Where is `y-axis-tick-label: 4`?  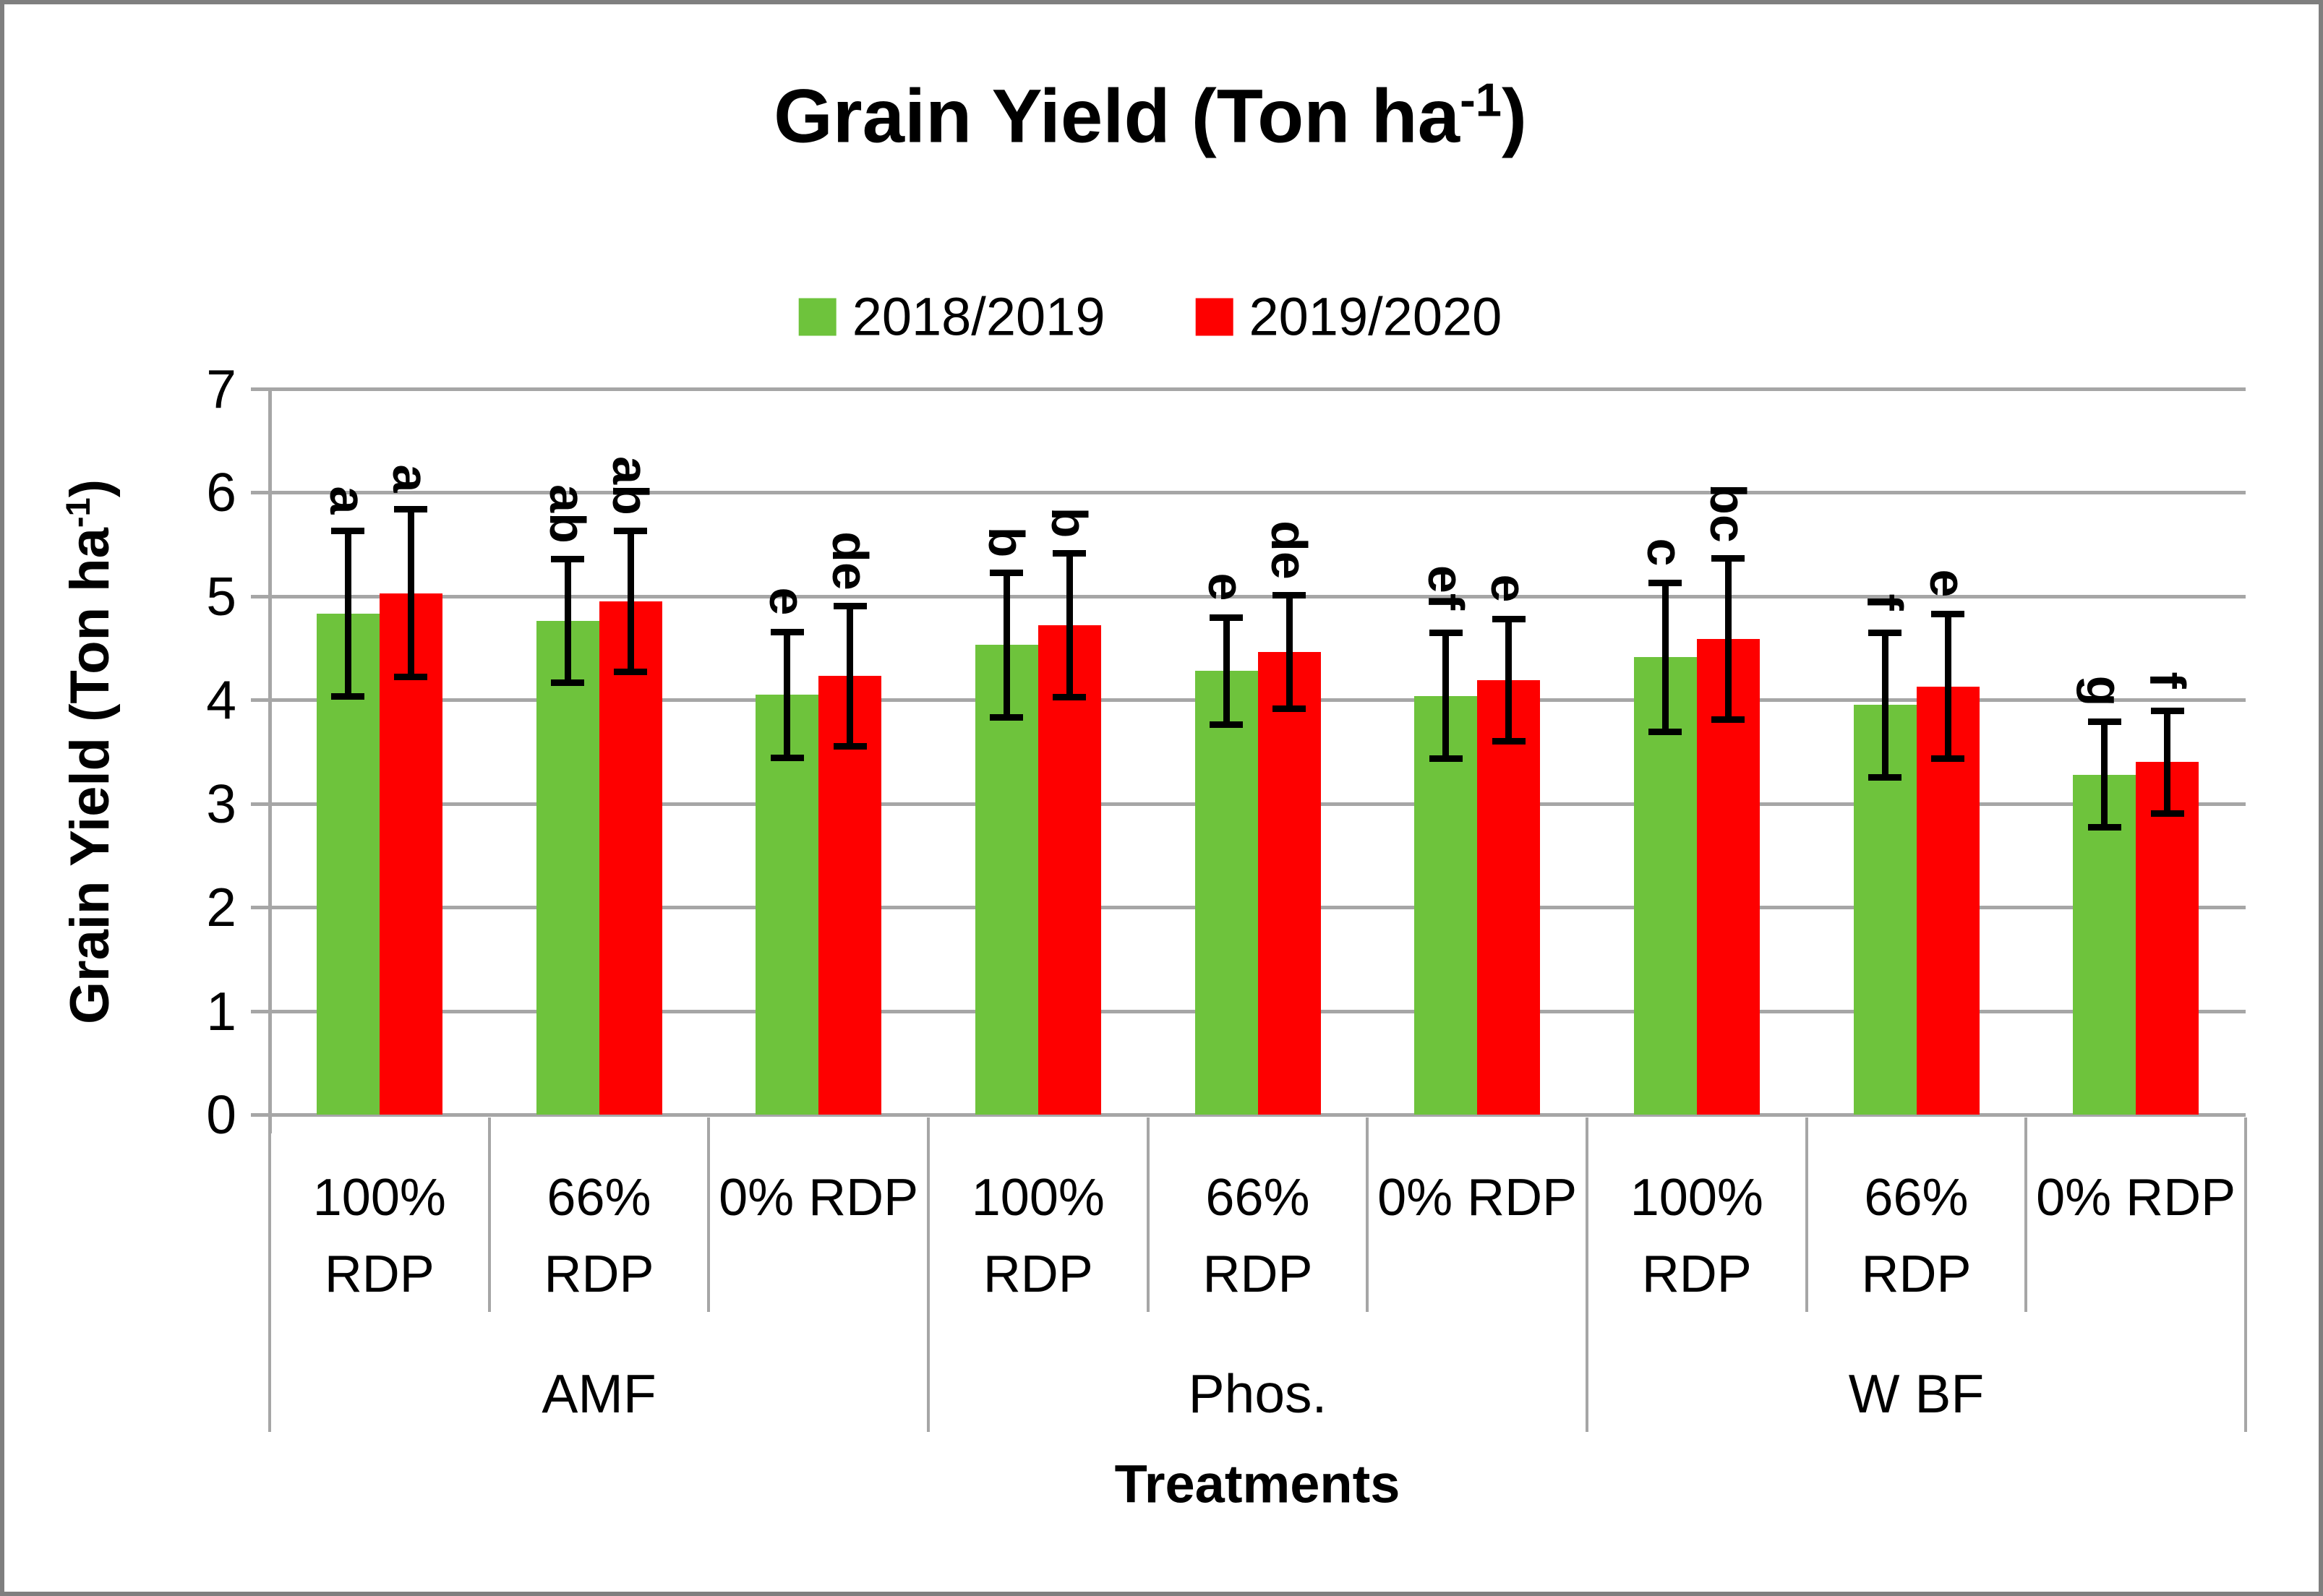
y-axis-tick-label: 4 is located at coordinates (221, 700).